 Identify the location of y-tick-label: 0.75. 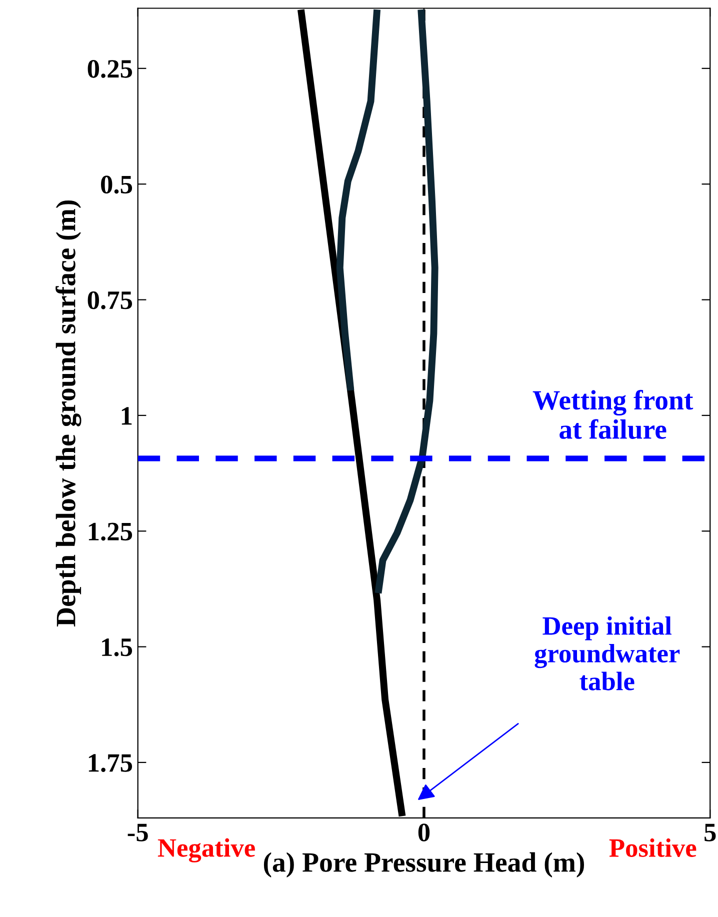
(110, 300).